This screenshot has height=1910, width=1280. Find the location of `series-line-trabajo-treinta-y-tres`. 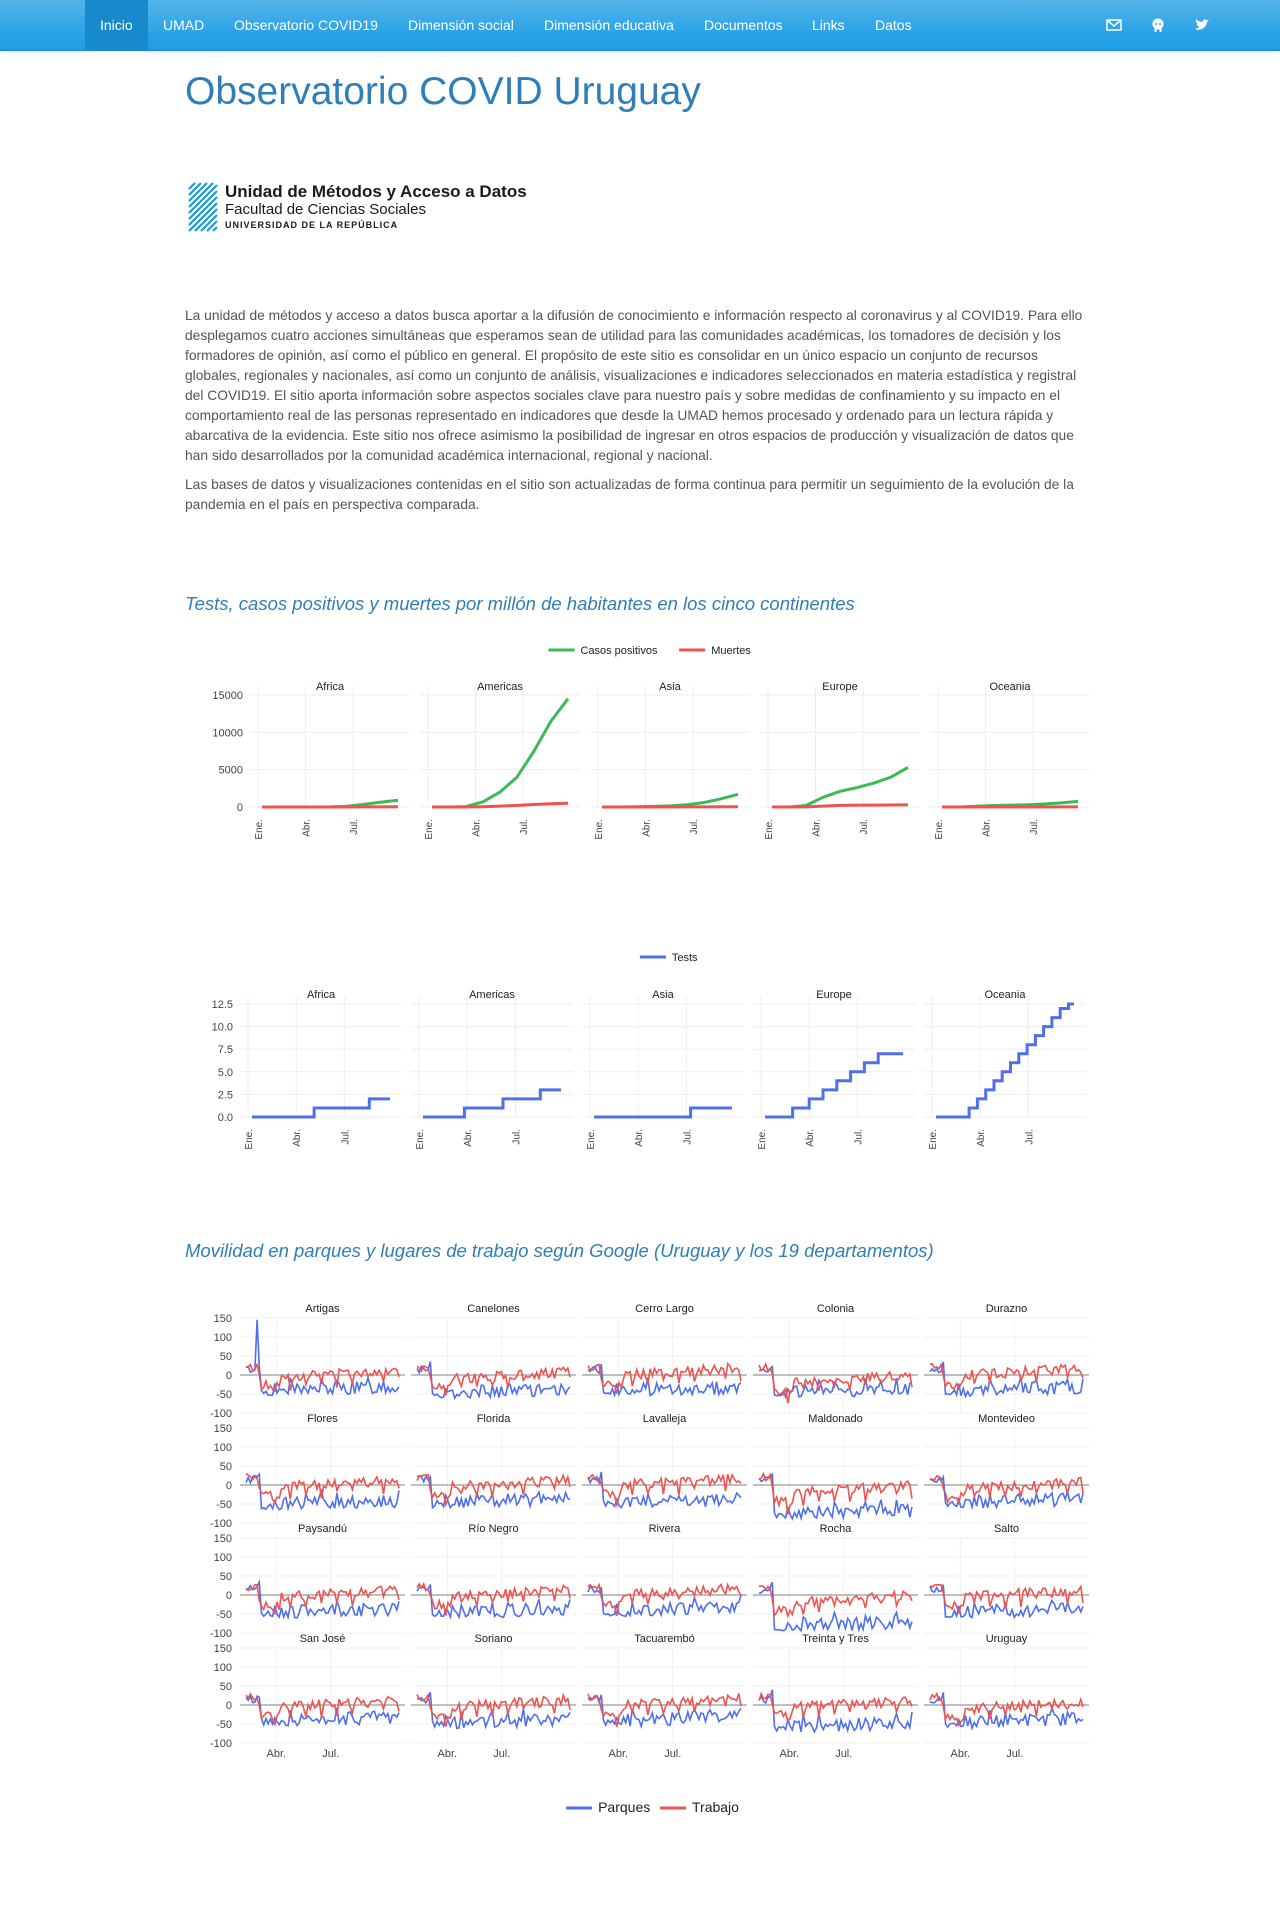

series-line-trabajo-treinta-y-tres is located at coordinates (835, 1707).